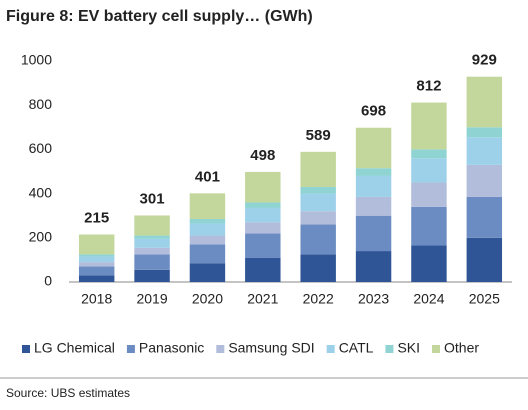 The height and width of the screenshot is (410, 528). Describe the element at coordinates (428, 86) in the screenshot. I see `total-label: 812` at that location.